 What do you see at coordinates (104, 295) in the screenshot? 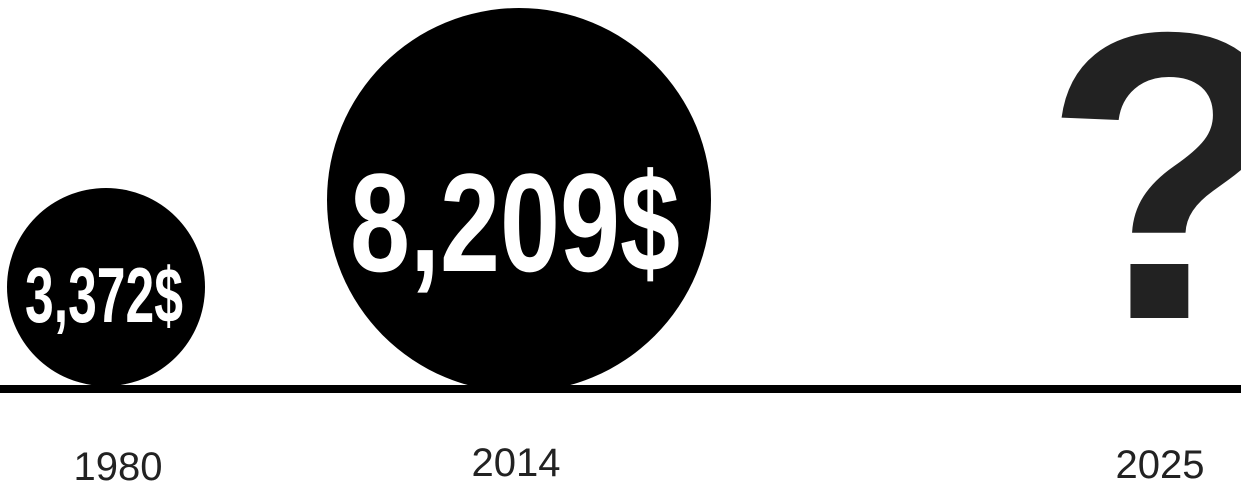
I see `amount-label: 3,372$` at bounding box center [104, 295].